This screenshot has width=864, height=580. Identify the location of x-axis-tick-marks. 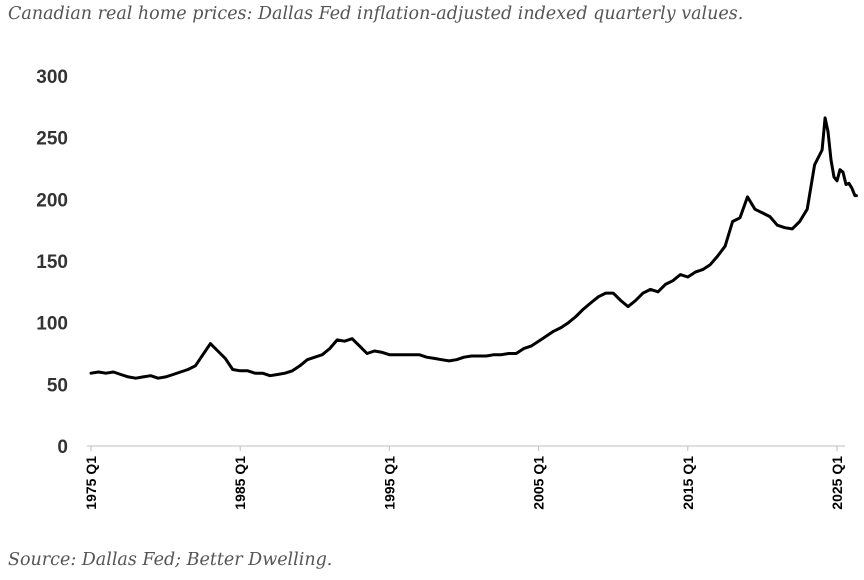
(464, 448).